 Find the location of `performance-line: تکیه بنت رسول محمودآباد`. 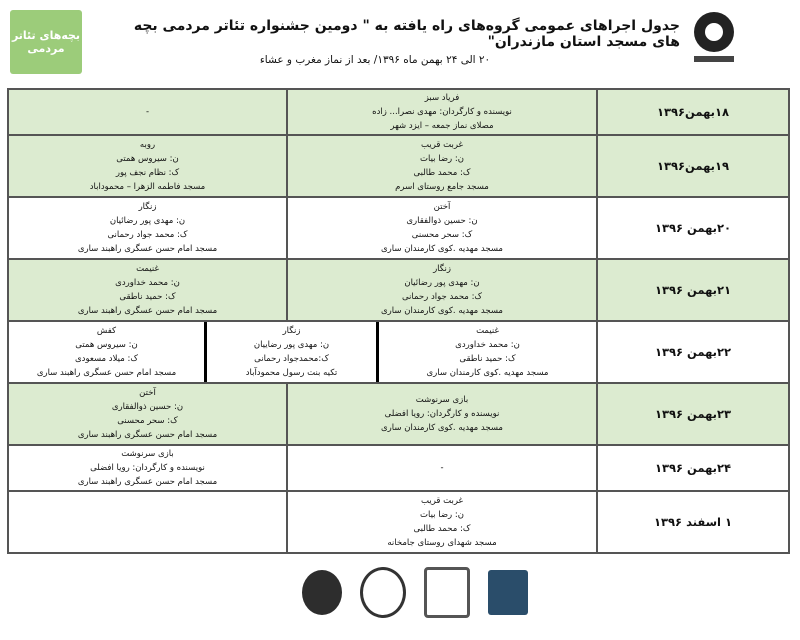

performance-line: تکیه بنت رسول محمودآباد is located at coordinates (291, 373).